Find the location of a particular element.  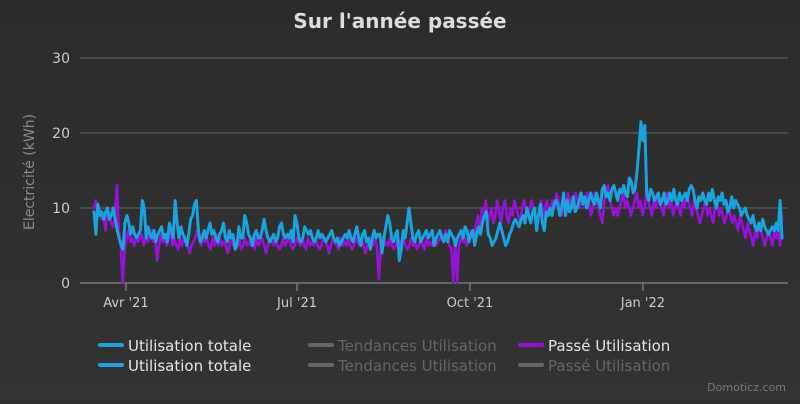

y-axis-ticks: 0 10 20 30 is located at coordinates (61, 171).